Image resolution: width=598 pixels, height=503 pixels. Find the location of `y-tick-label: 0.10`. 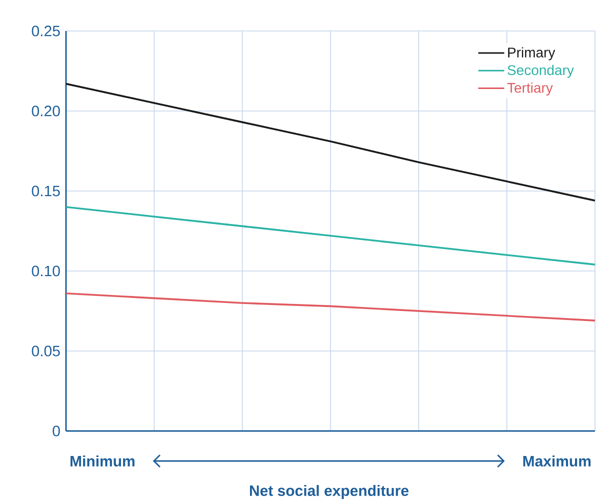

y-tick-label: 0.10 is located at coordinates (46, 271).